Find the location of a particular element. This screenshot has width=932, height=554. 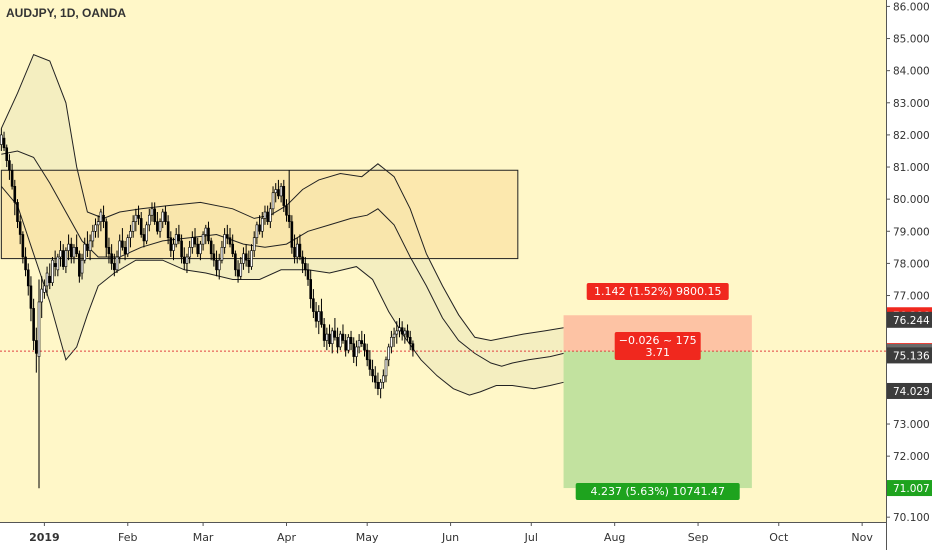

price-axis is located at coordinates (909, 275).